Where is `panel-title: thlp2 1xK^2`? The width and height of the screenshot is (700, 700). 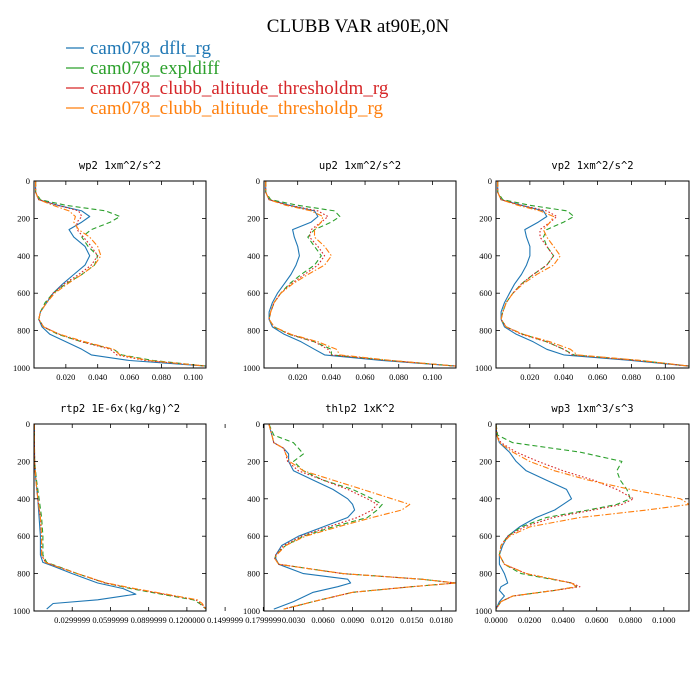 panel-title: thlp2 1xK^2 is located at coordinates (360, 409).